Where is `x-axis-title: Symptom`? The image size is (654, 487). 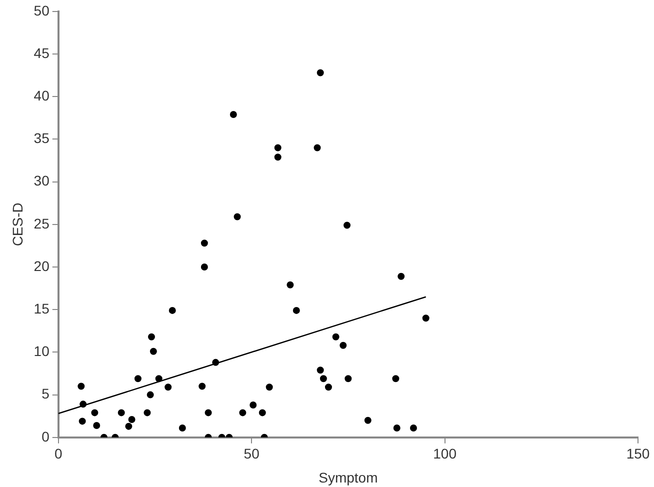 x-axis-title: Symptom is located at coordinates (348, 477).